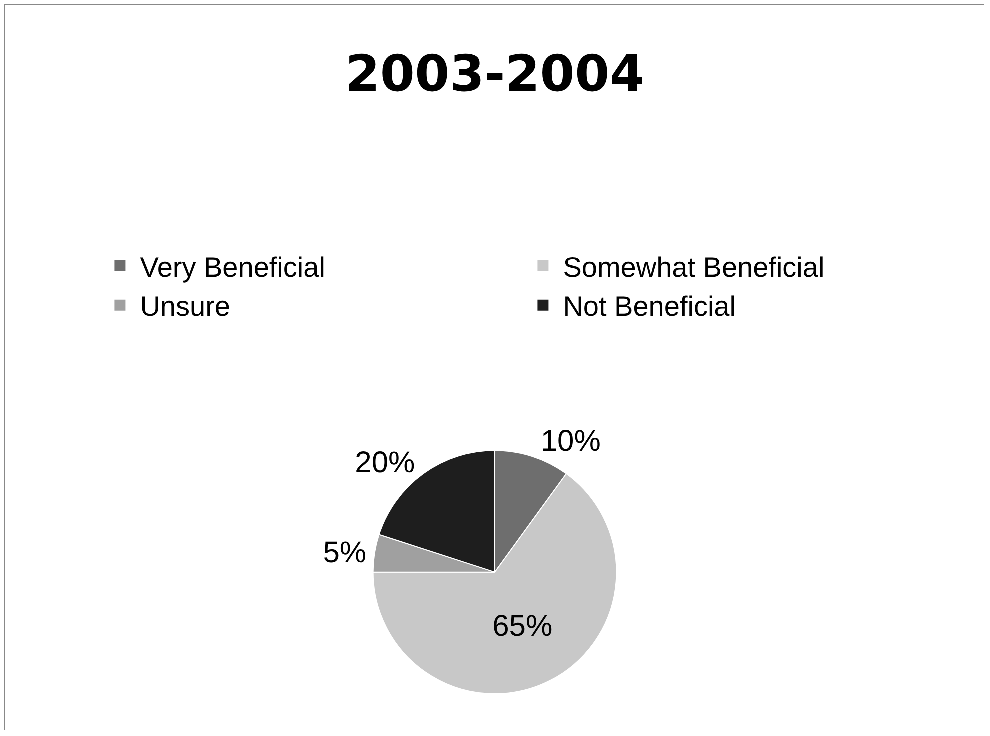 The width and height of the screenshot is (990, 736). I want to click on data-label: 65%, so click(522, 627).